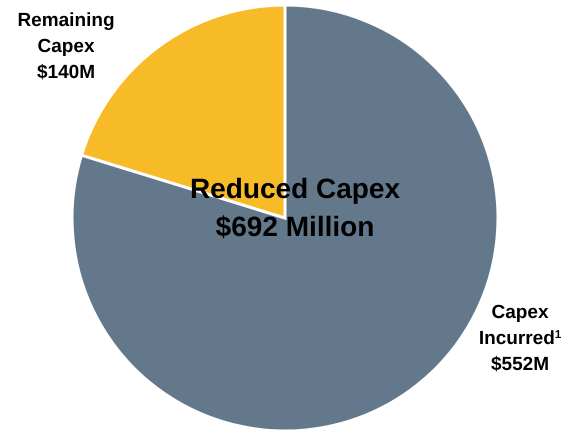 Image resolution: width=572 pixels, height=431 pixels. Describe the element at coordinates (66, 33) in the screenshot. I see `slice-label: Remaining Capex` at that location.